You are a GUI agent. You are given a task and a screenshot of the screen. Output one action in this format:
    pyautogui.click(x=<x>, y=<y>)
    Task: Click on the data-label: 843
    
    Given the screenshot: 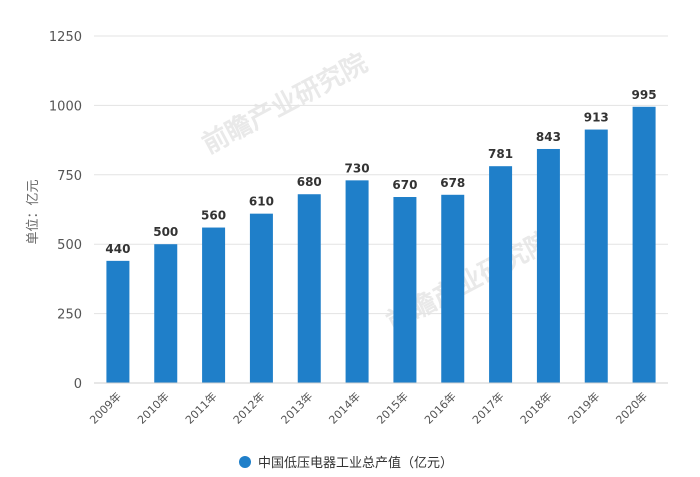 What is the action you would take?
    pyautogui.click(x=548, y=137)
    